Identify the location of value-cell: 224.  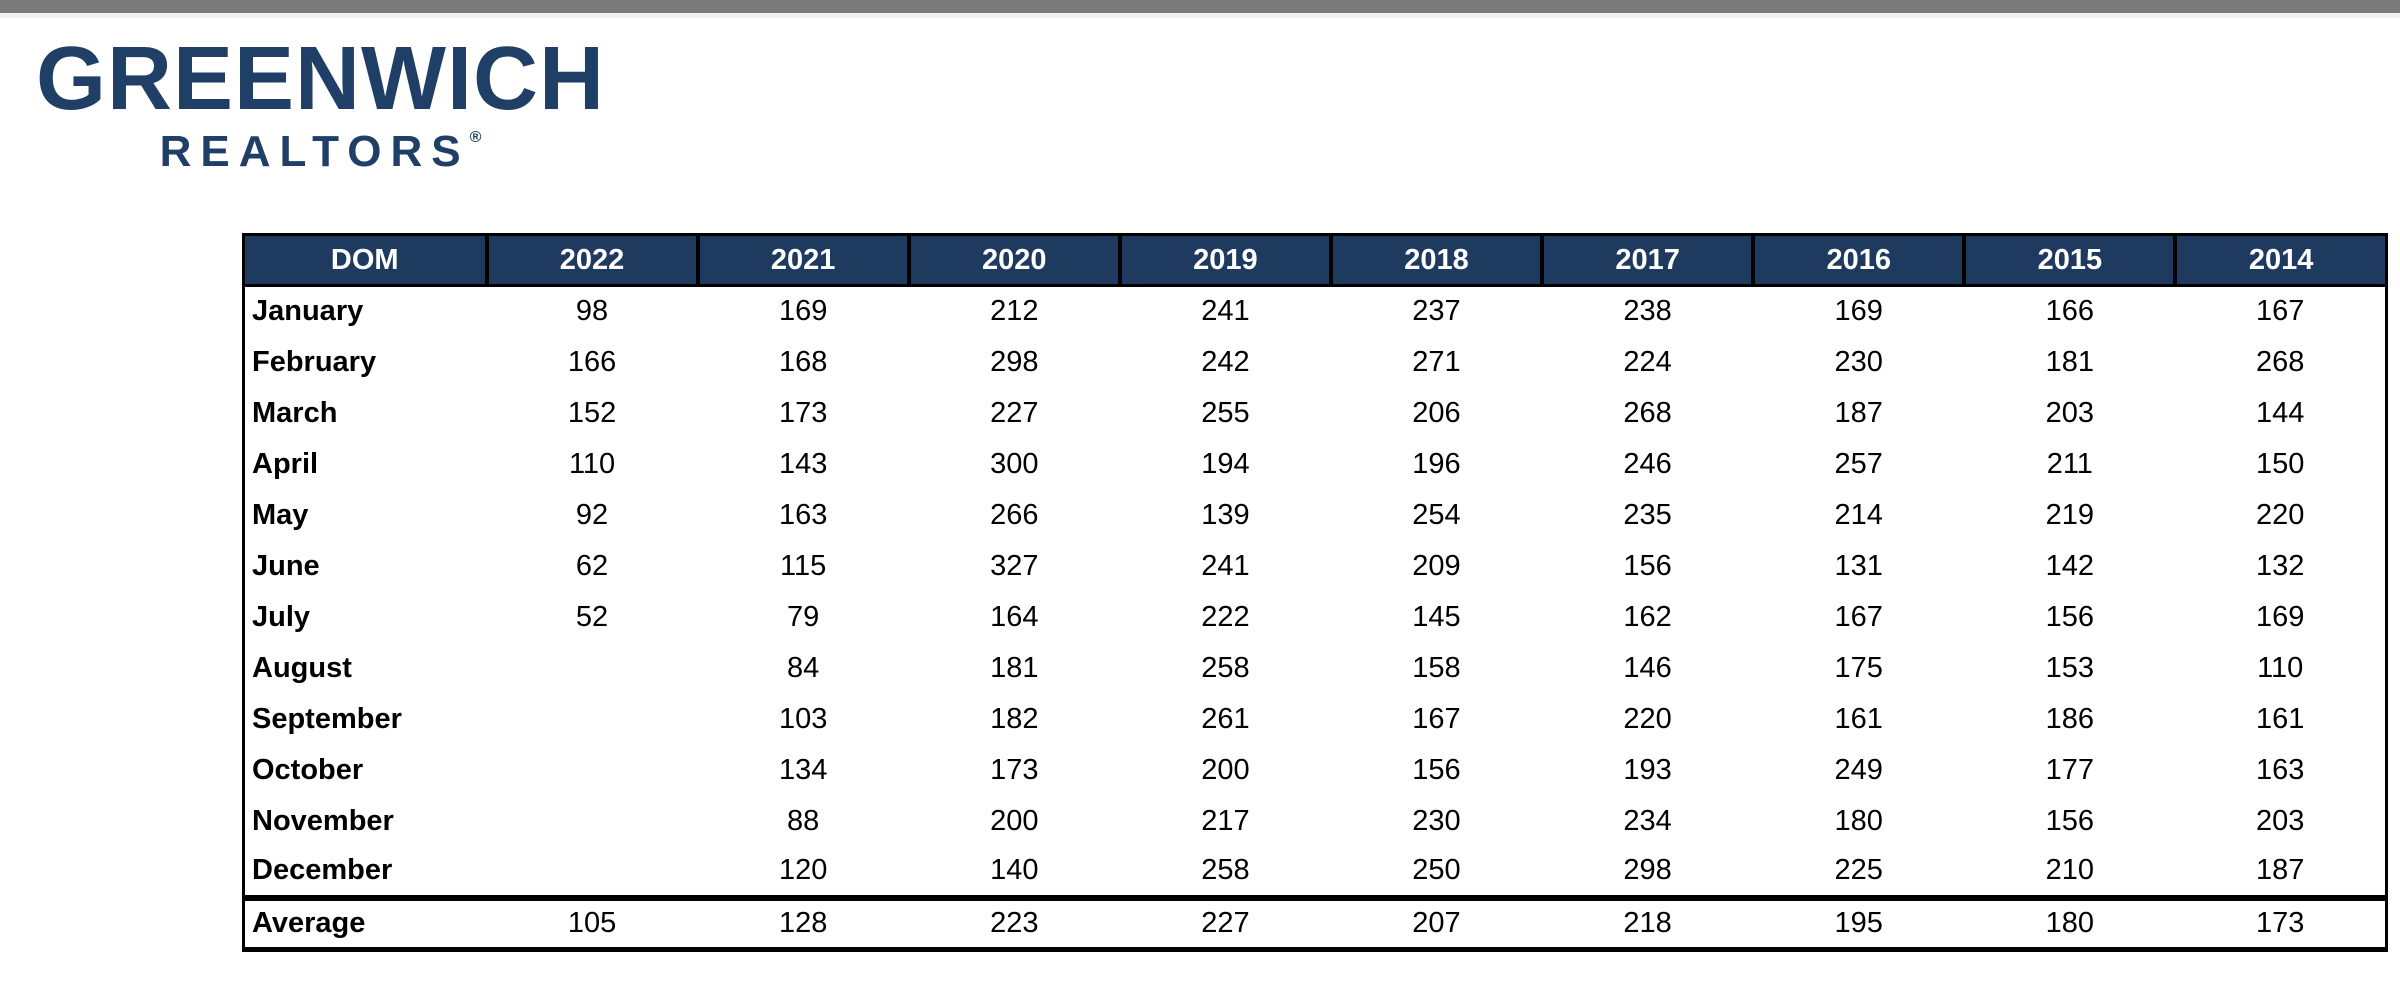
(1647, 361).